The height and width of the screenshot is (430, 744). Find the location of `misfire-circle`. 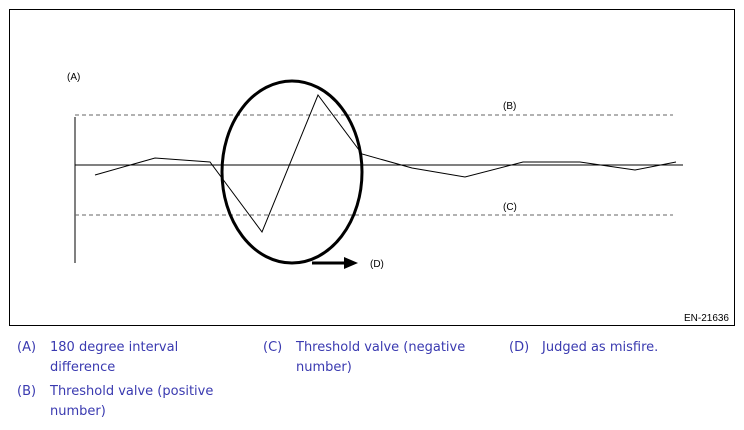

misfire-circle is located at coordinates (292, 172).